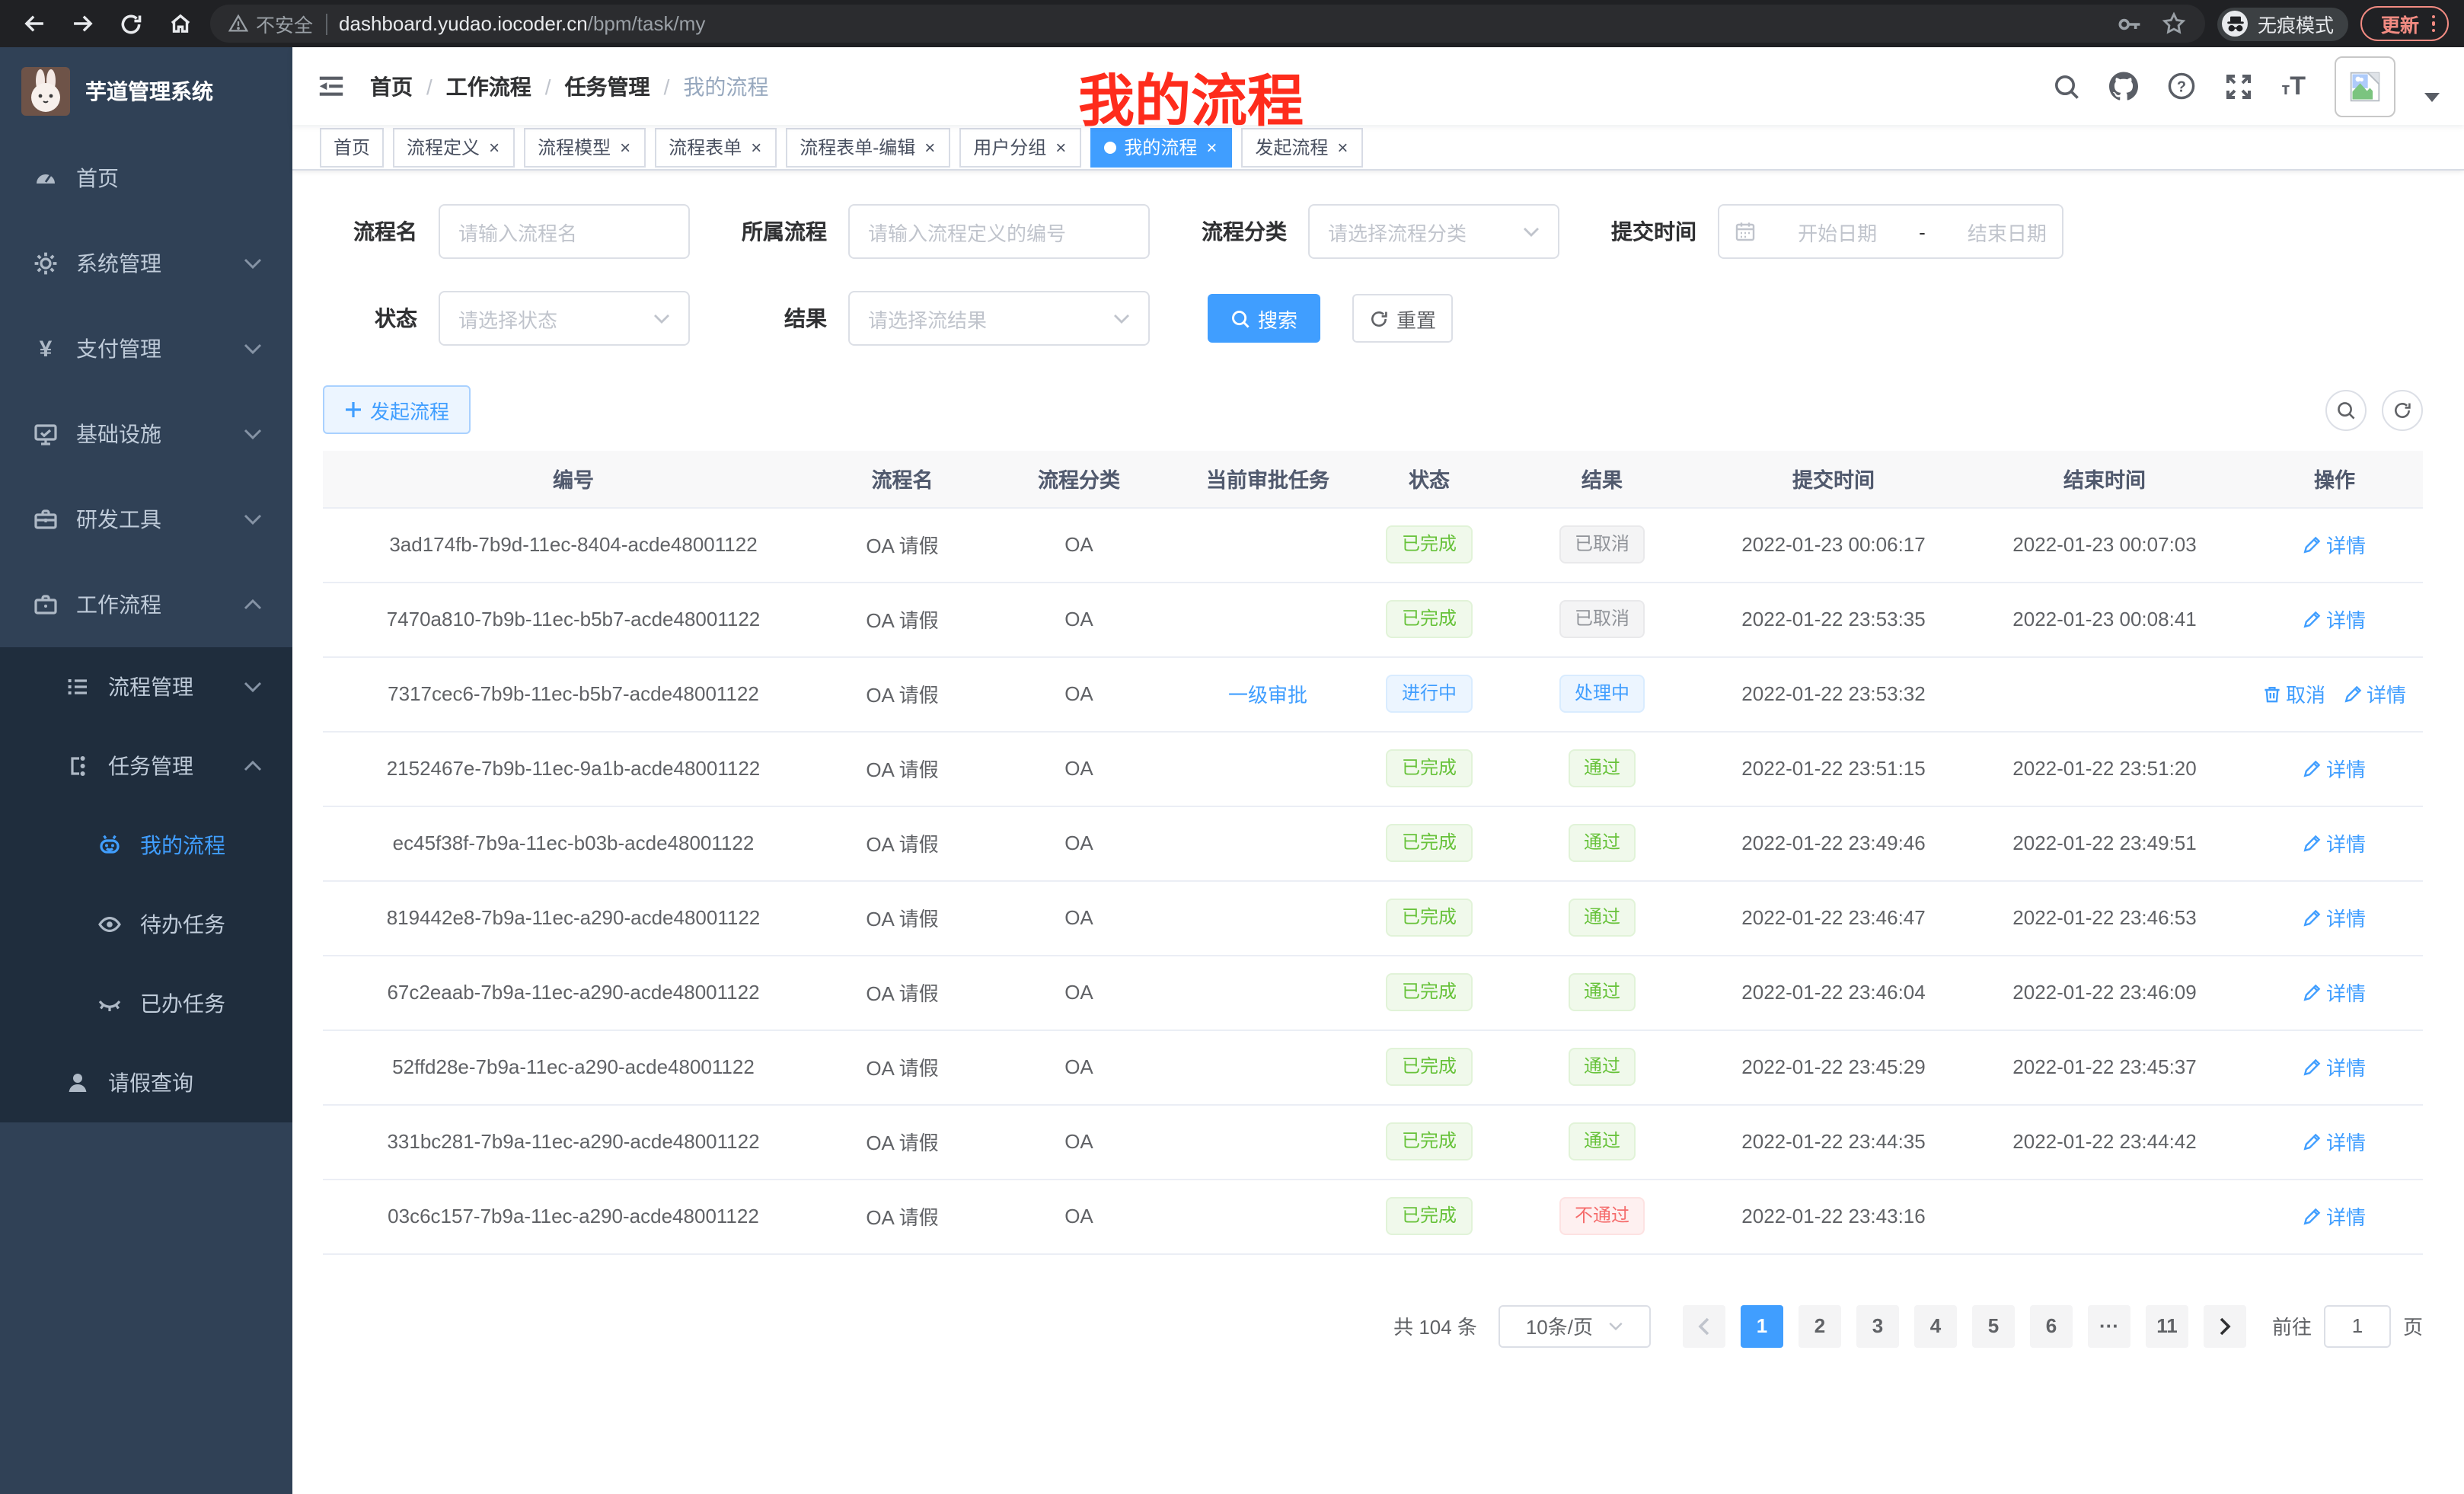 The image size is (2464, 1494). I want to click on sidebar-item-task-mgmt: 任务管理, so click(146, 766).